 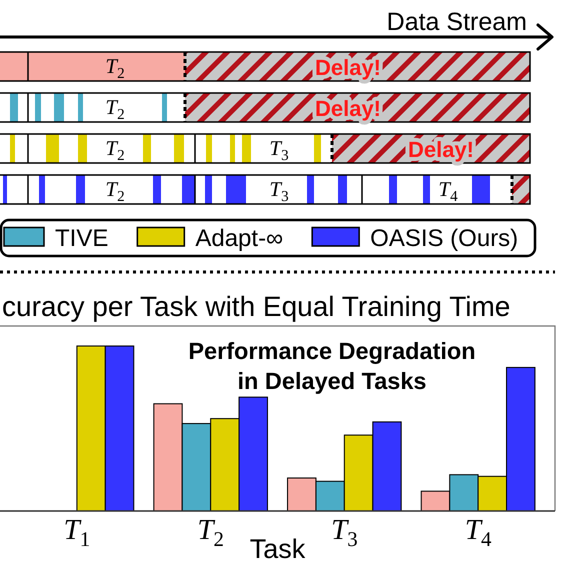 What do you see at coordinates (444, 238) in the screenshot?
I see `legend-label: OASIS (Ours)` at bounding box center [444, 238].